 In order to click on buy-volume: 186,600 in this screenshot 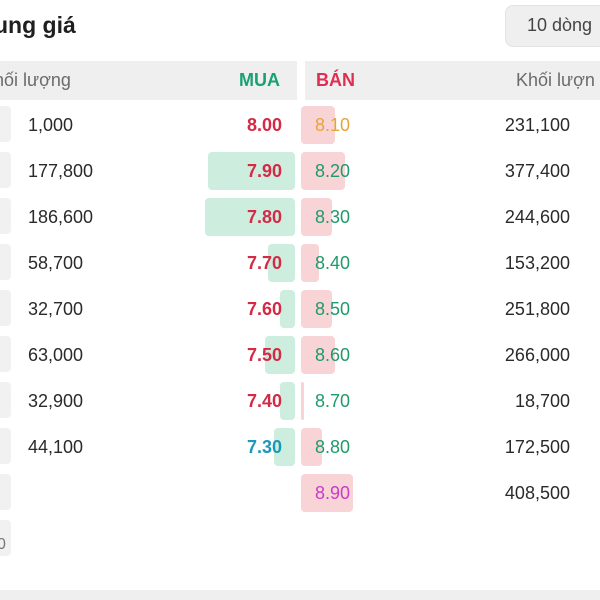, I will do `click(61, 217)`.